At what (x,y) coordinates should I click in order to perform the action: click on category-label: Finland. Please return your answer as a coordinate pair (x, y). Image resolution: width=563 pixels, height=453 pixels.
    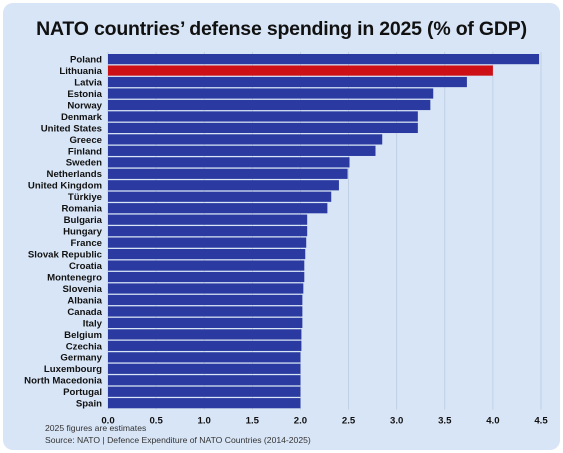
    Looking at the image, I should click on (85, 151).